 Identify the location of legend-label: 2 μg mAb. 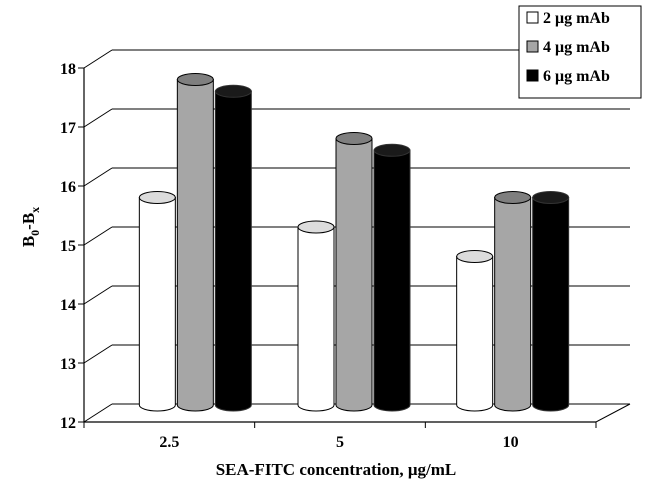
(576, 18).